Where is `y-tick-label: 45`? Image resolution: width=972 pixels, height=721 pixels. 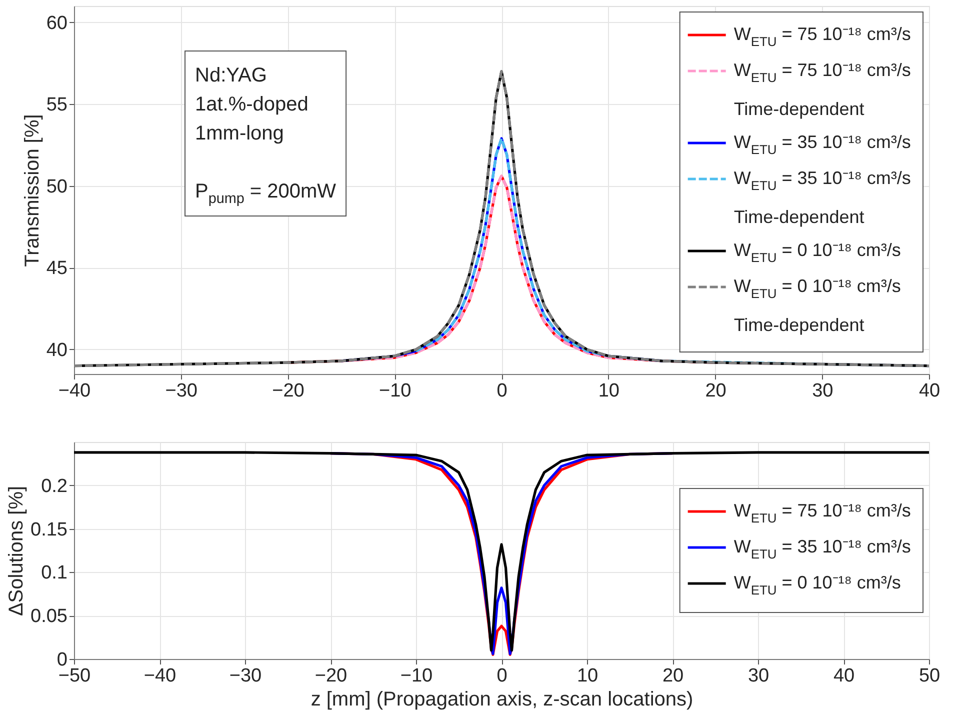 y-tick-label: 45 is located at coordinates (57, 269).